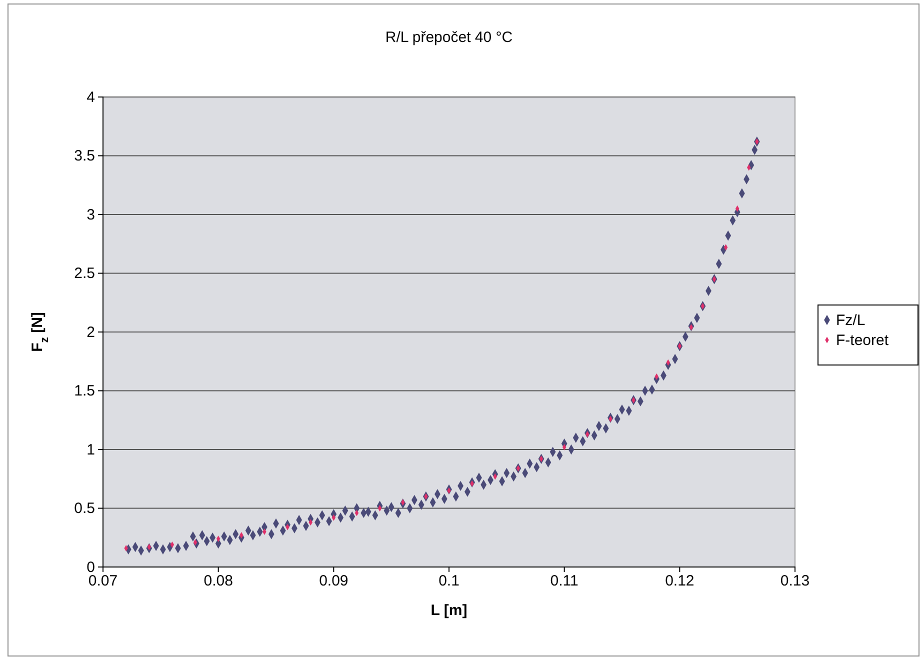 This screenshot has height=660, width=921. I want to click on x-tick-label: 0.08, so click(218, 581).